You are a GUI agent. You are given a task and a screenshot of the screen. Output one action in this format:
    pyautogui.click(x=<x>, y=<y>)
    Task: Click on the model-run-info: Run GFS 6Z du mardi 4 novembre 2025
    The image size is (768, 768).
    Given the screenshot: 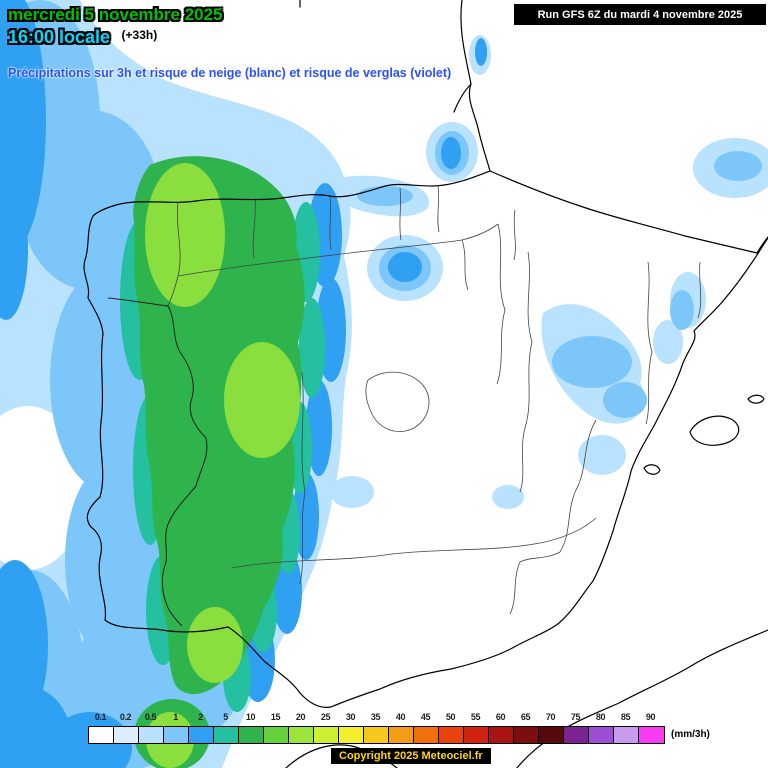 What is the action you would take?
    pyautogui.click(x=640, y=14)
    